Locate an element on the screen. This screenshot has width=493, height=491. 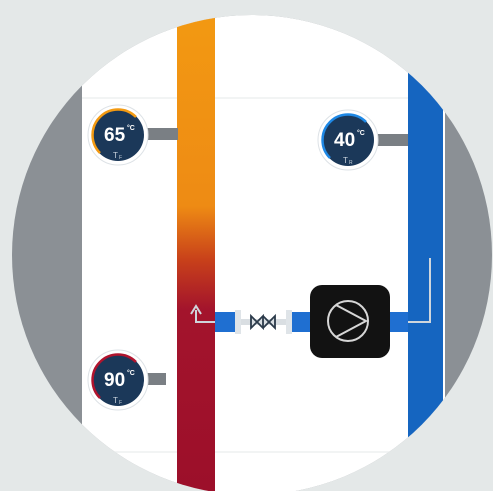
gauge: 90 °C T F is located at coordinates (118, 380).